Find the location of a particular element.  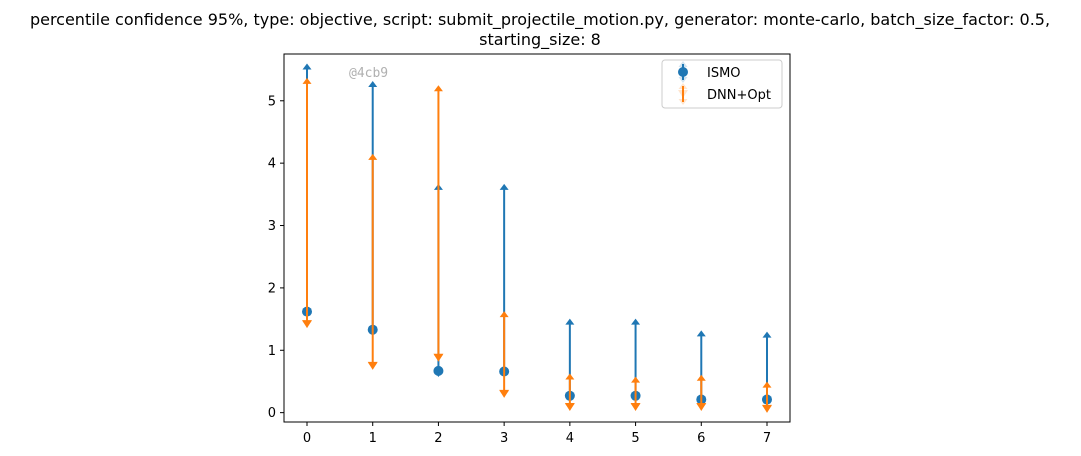

x-tick-label: 4 is located at coordinates (570, 438).